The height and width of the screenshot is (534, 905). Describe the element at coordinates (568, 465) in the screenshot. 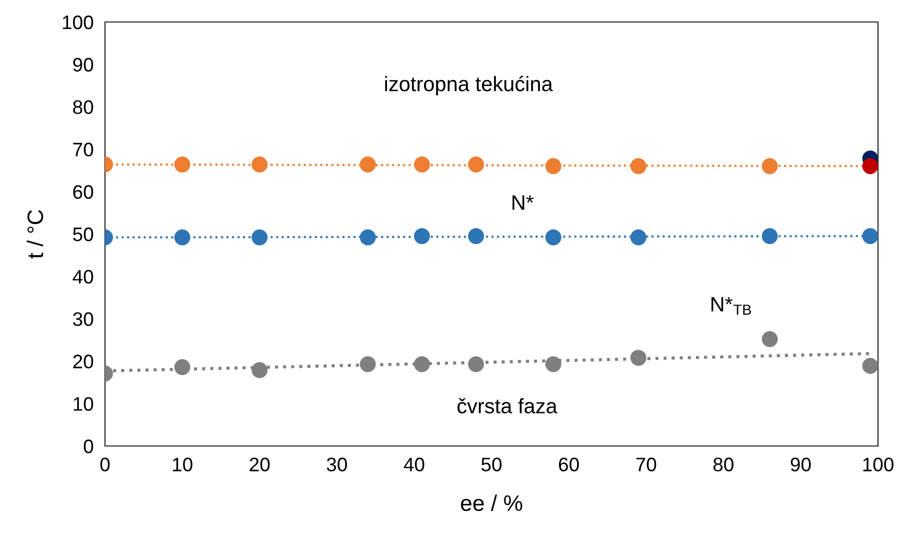

I see `x-tick-label: 60` at that location.